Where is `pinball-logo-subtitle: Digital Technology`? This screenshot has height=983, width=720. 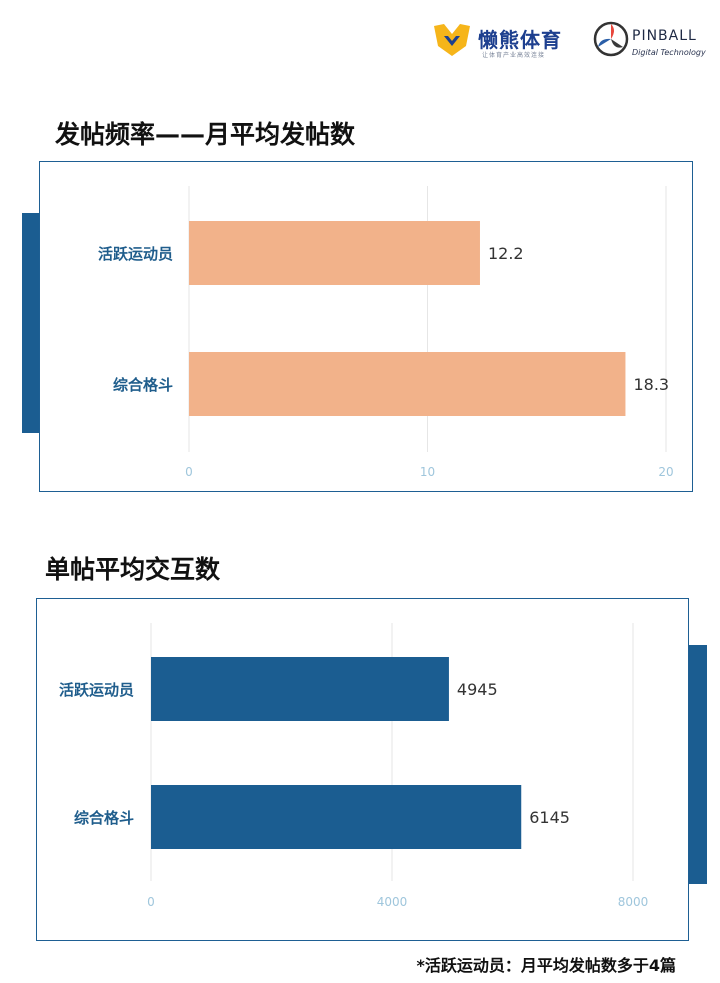 pinball-logo-subtitle: Digital Technology is located at coordinates (669, 52).